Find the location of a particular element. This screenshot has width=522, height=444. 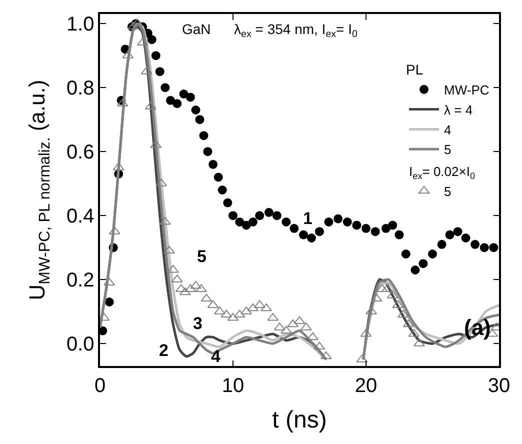

y-tick-label: 0.6 is located at coordinates (80, 153).